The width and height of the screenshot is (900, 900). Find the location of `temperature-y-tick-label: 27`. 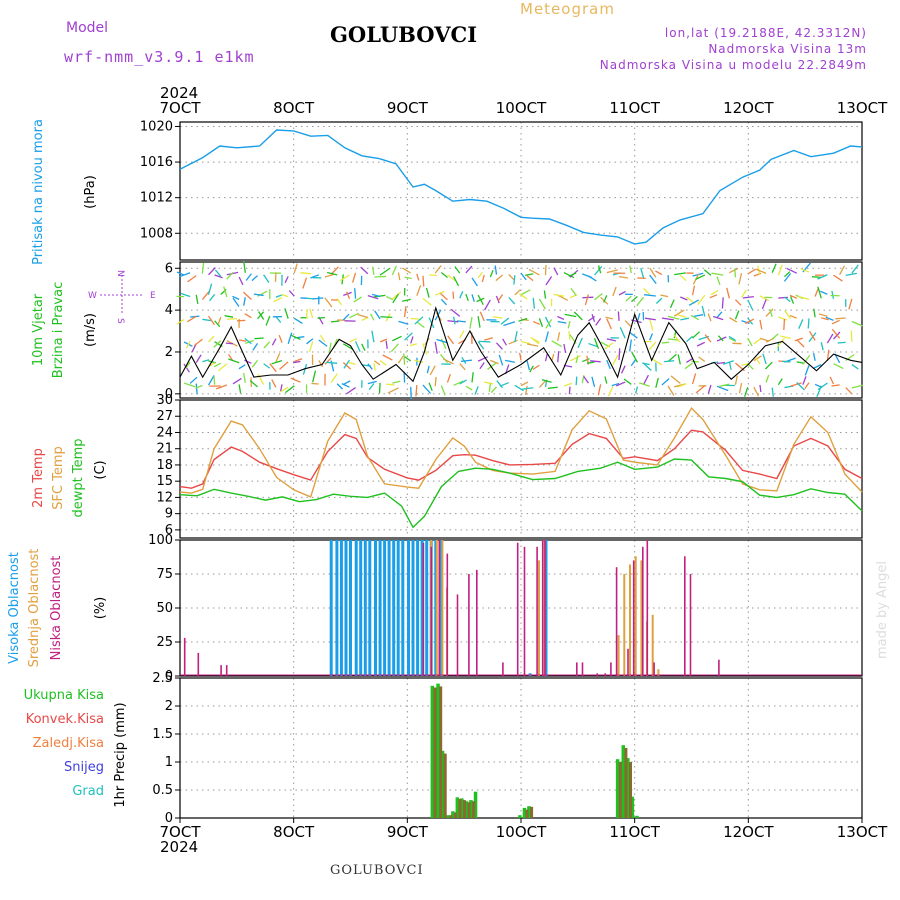

temperature-y-tick-label: 27 is located at coordinates (164, 416).